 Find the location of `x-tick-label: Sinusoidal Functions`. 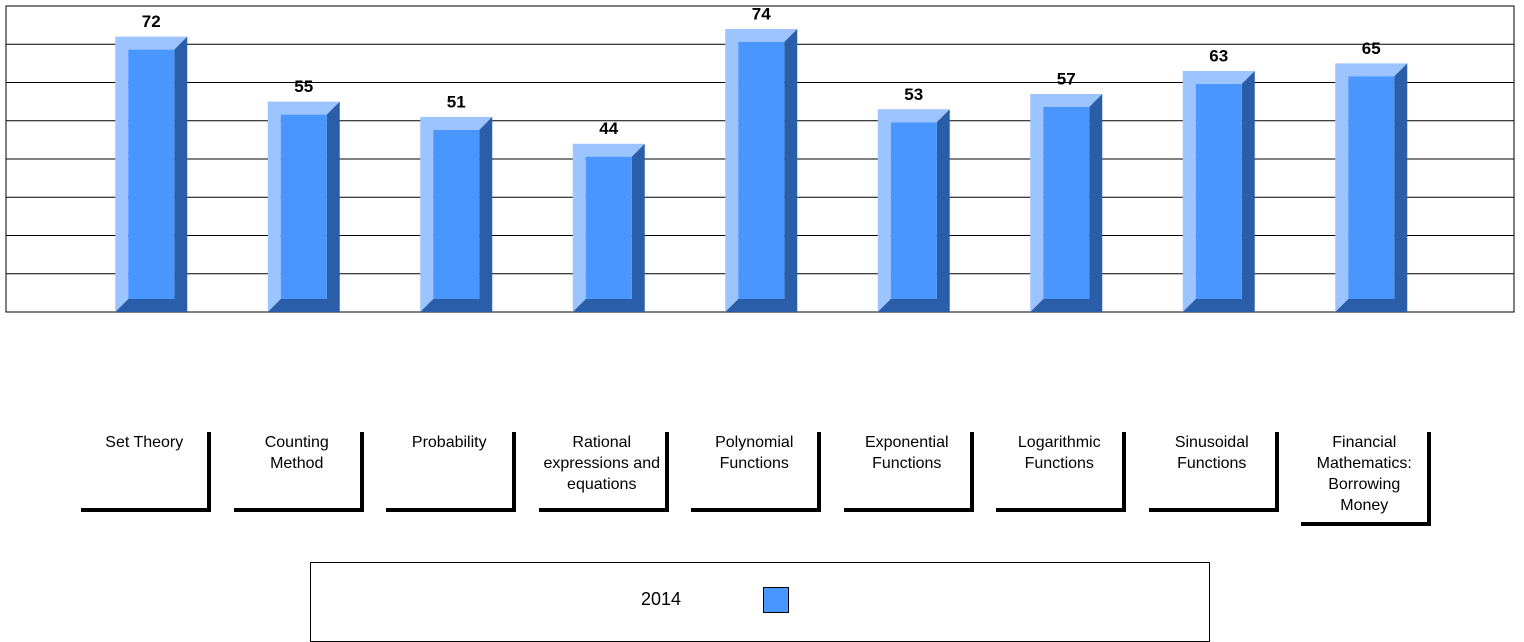

x-tick-label: Sinusoidal Functions is located at coordinates (1213, 472).